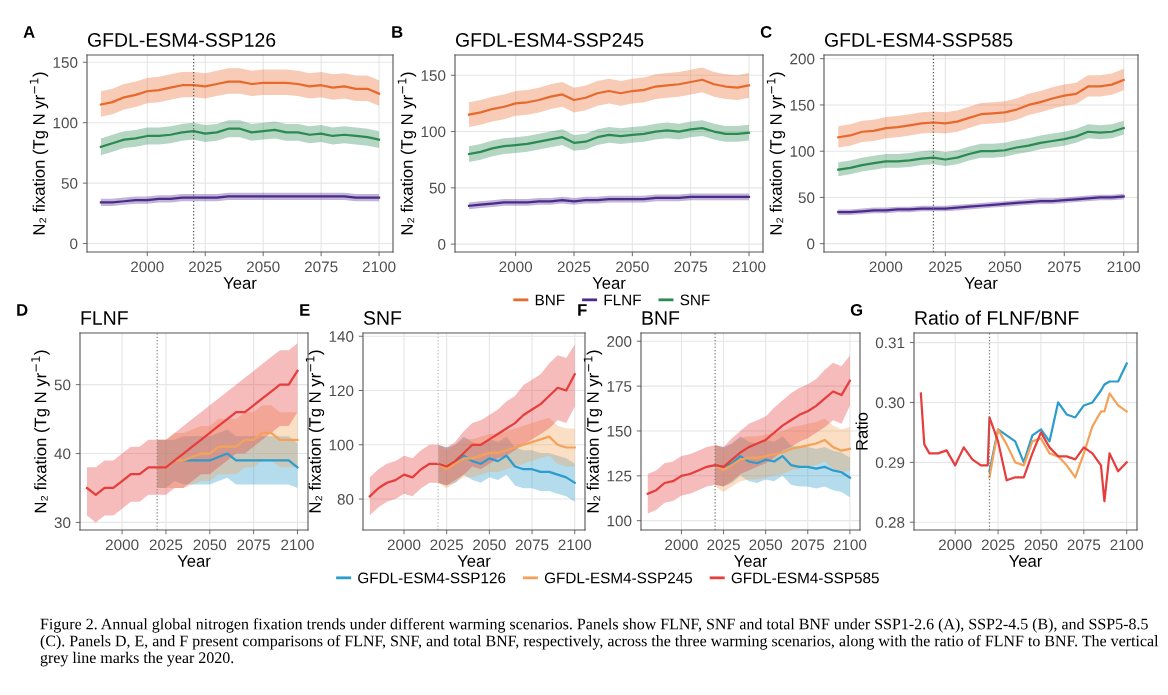 Image resolution: width=1168 pixels, height=695 pixels. I want to click on legend-label: GFDL-ESM4-SSP585, so click(805, 578).